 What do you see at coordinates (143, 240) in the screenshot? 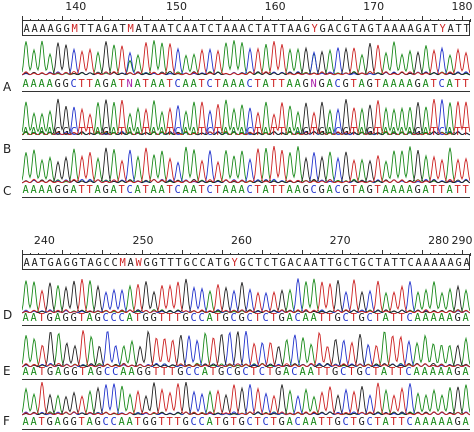
I see `ruler-tick-label: 250` at bounding box center [143, 240].